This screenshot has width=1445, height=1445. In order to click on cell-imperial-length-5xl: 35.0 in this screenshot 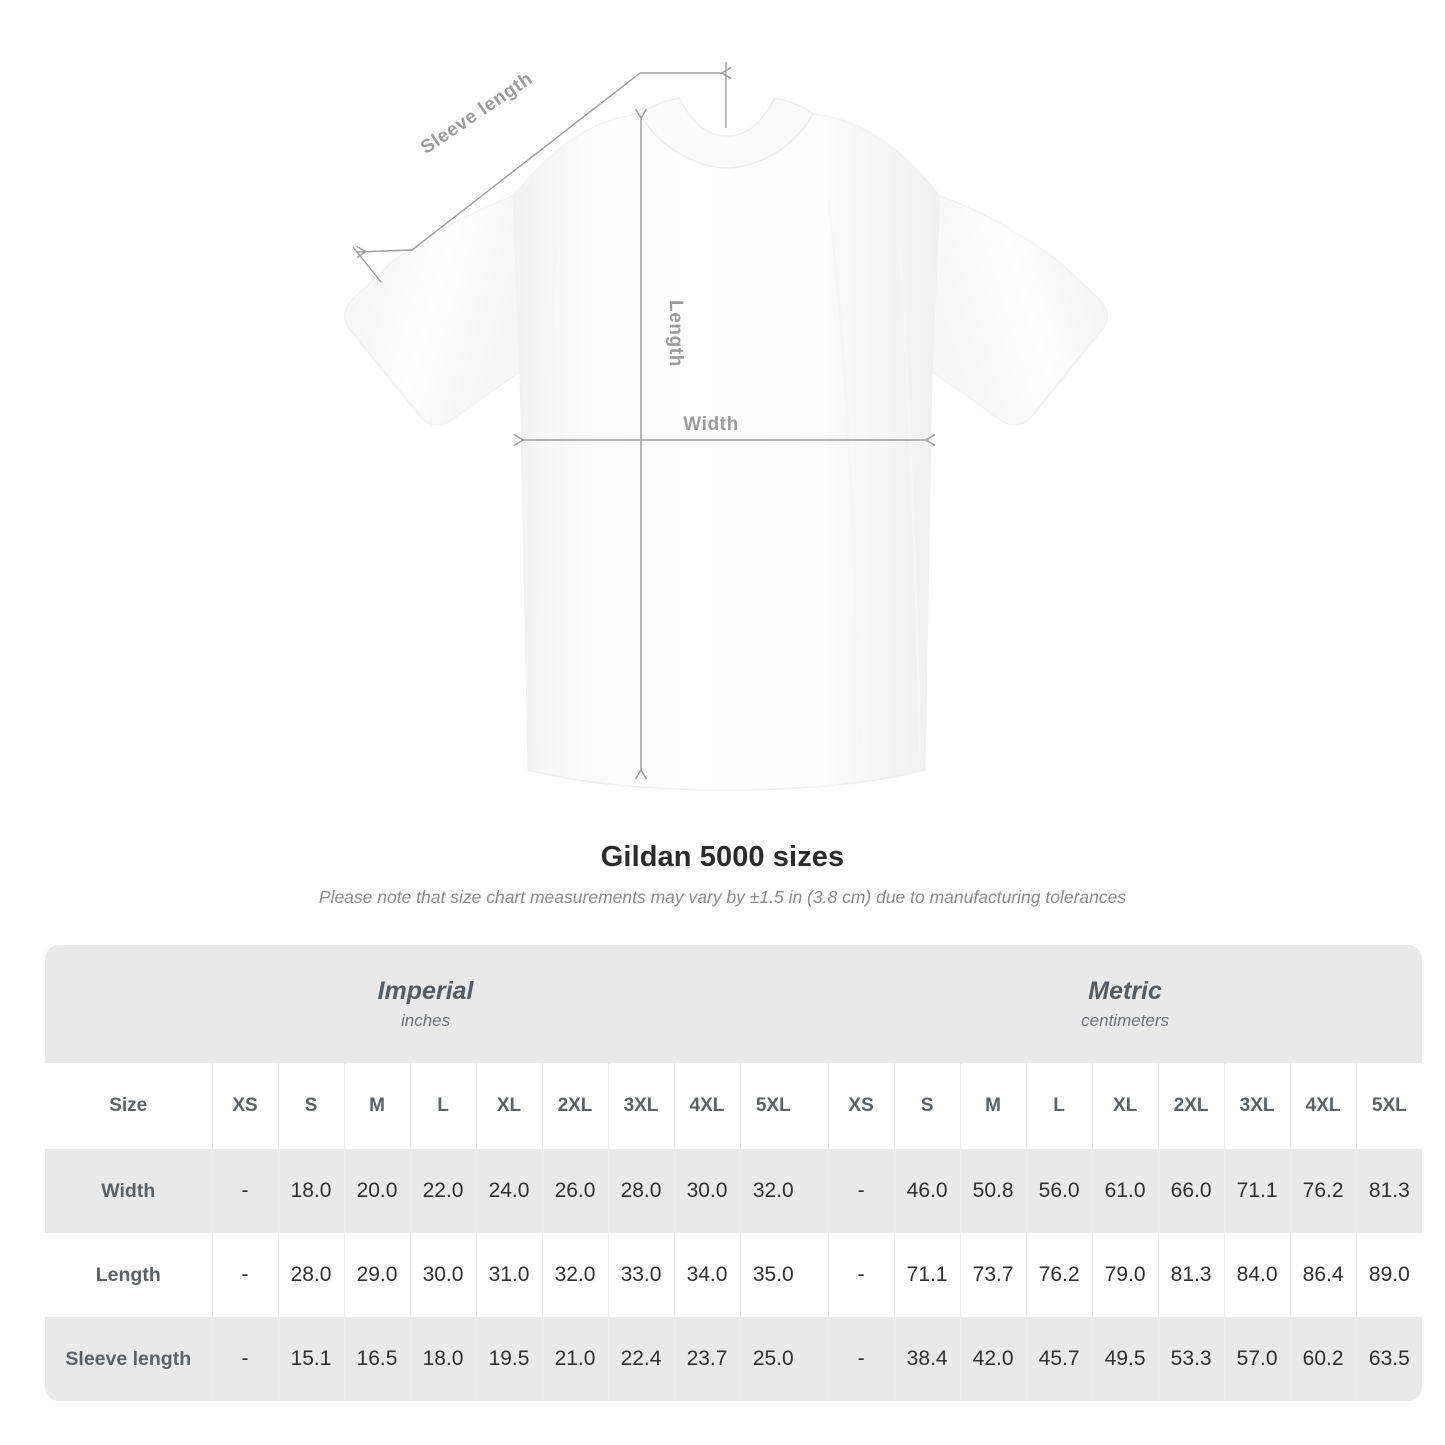, I will do `click(773, 1275)`.